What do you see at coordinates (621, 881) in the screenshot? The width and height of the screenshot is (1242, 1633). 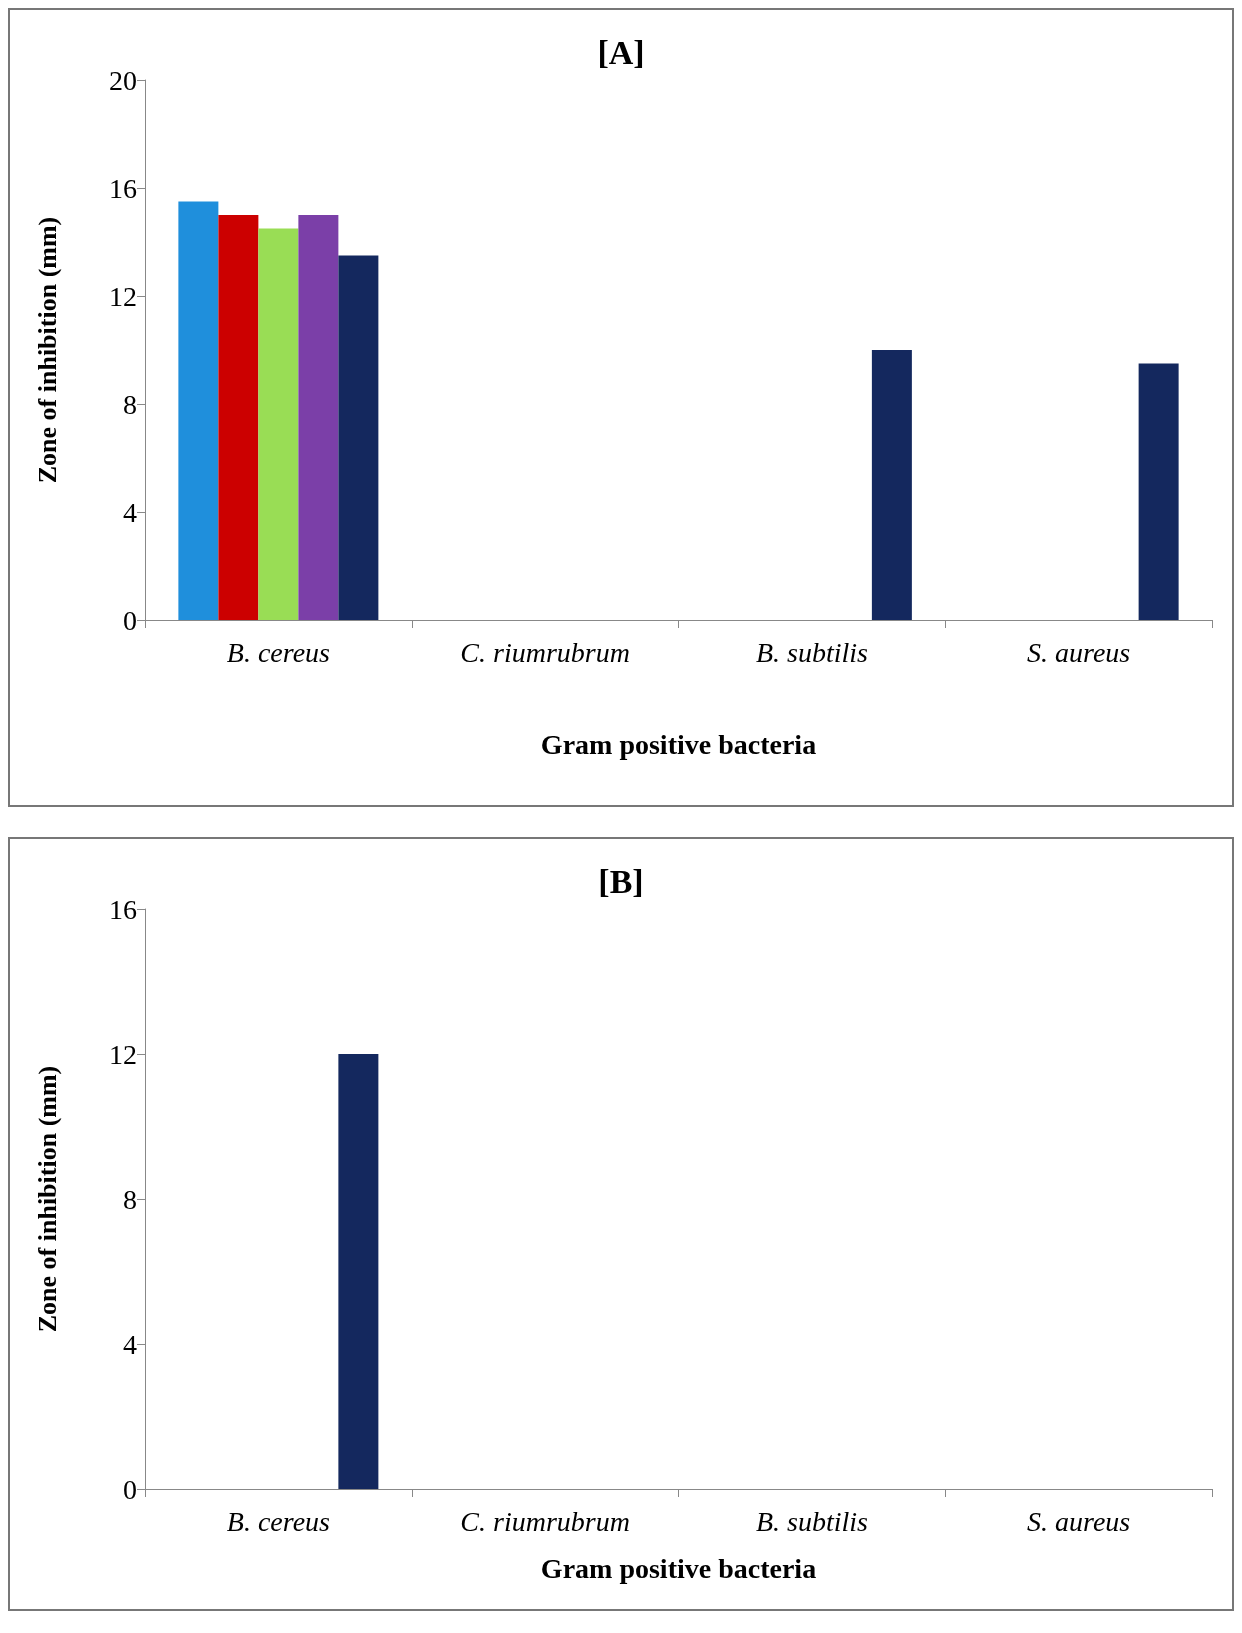 I see `chart-title: [B]` at bounding box center [621, 881].